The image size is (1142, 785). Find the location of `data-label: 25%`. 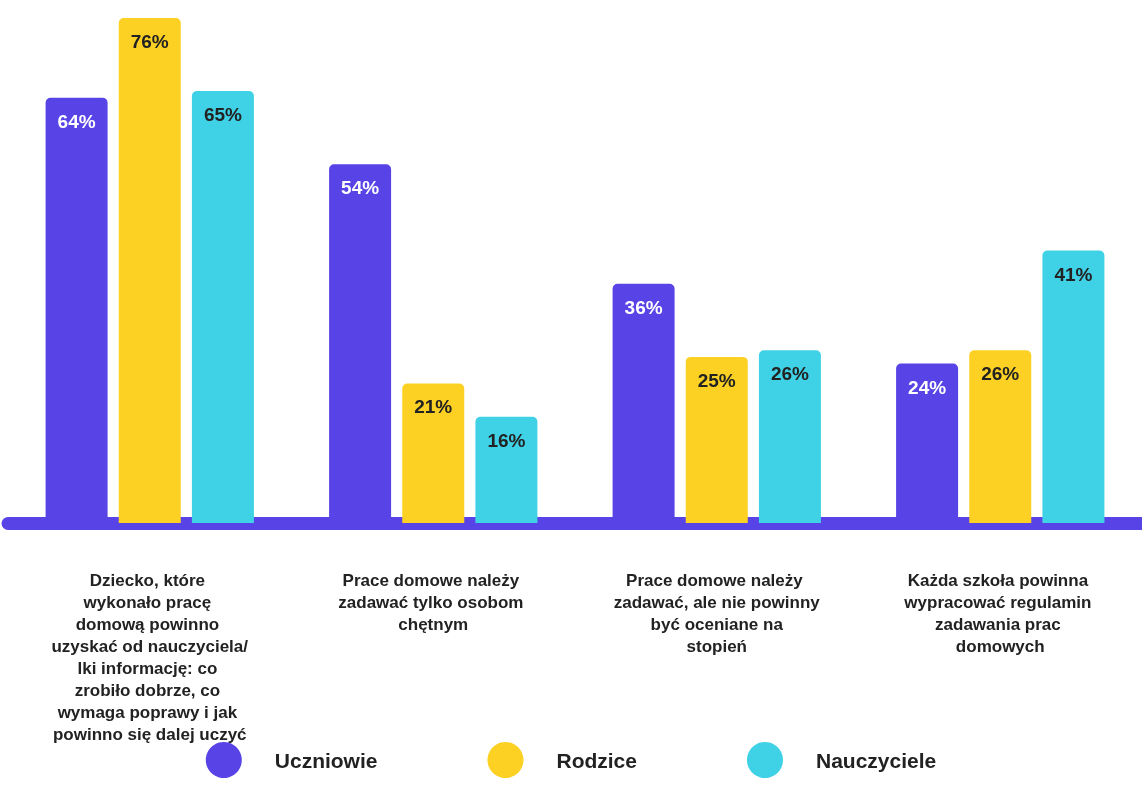

data-label: 25% is located at coordinates (716, 380).